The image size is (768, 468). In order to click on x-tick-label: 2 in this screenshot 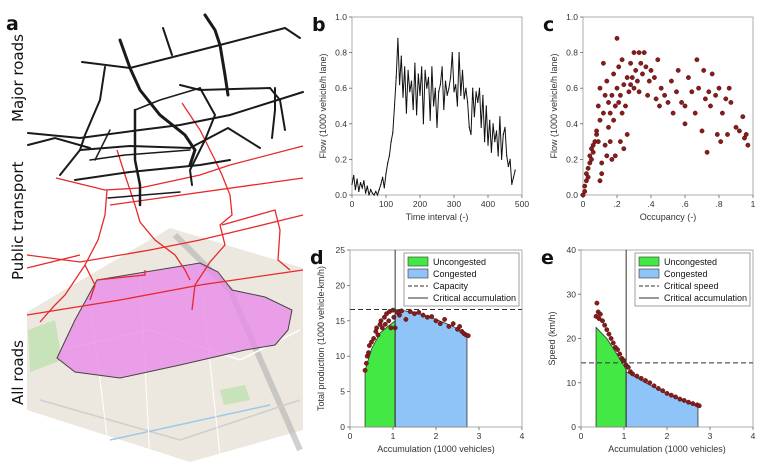, I will do `click(436, 436)`.